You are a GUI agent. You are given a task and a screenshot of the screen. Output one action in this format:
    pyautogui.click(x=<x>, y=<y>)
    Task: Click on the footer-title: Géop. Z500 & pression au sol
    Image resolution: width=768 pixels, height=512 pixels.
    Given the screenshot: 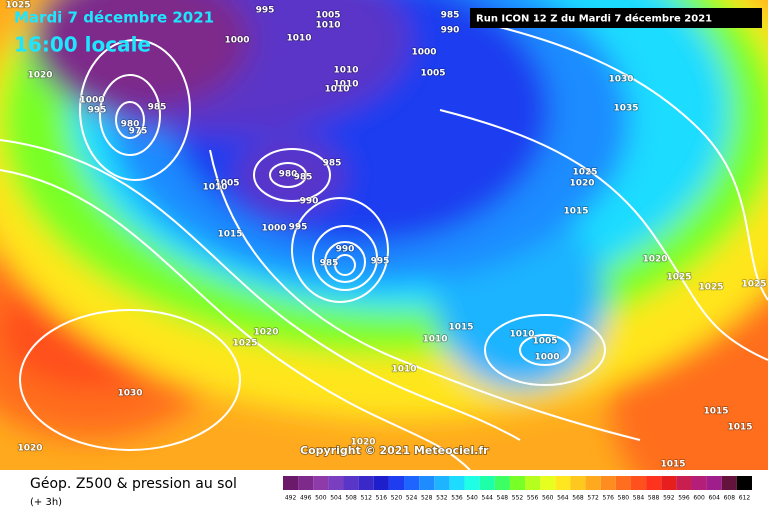 What is the action you would take?
    pyautogui.click(x=133, y=484)
    